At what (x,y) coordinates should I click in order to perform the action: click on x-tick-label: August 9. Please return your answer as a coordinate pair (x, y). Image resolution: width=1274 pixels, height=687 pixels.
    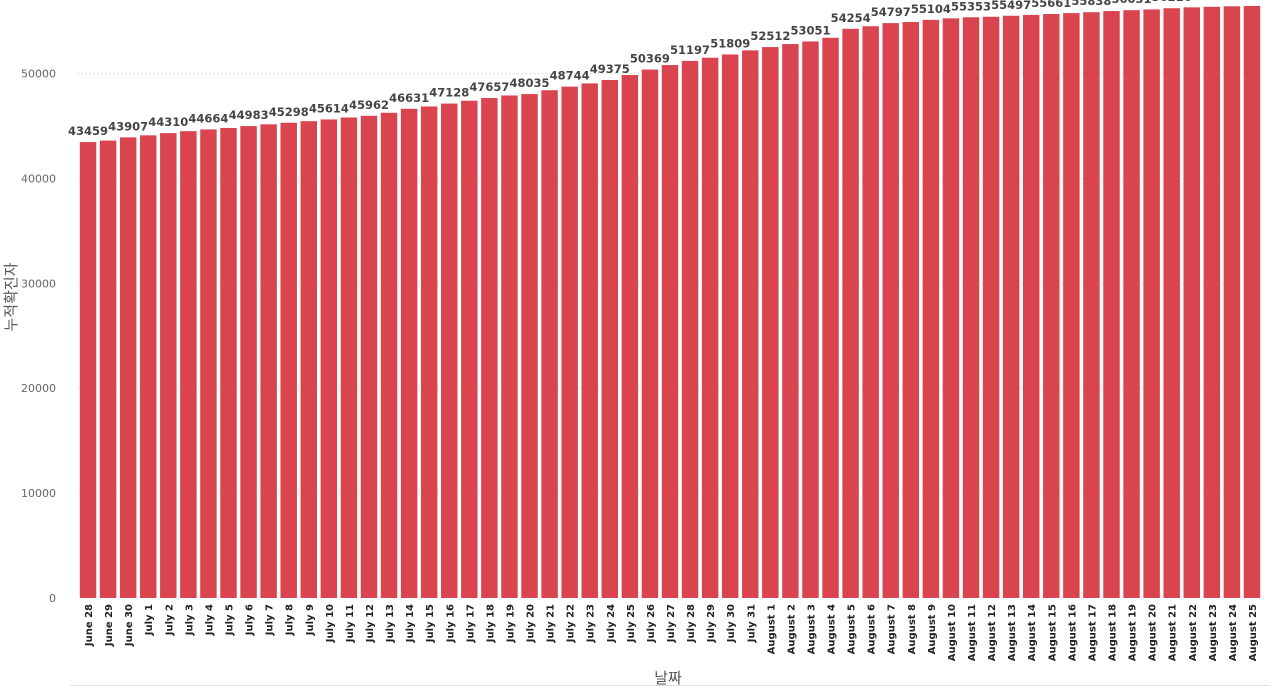
    Looking at the image, I should click on (932, 629).